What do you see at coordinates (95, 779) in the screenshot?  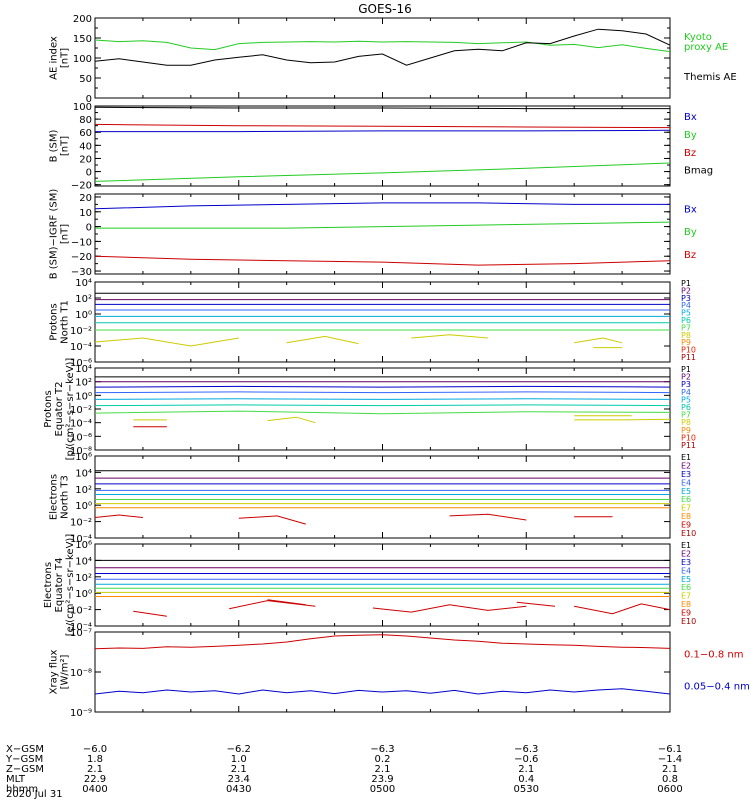 I see `tick-value-mlt: 22.9` at bounding box center [95, 779].